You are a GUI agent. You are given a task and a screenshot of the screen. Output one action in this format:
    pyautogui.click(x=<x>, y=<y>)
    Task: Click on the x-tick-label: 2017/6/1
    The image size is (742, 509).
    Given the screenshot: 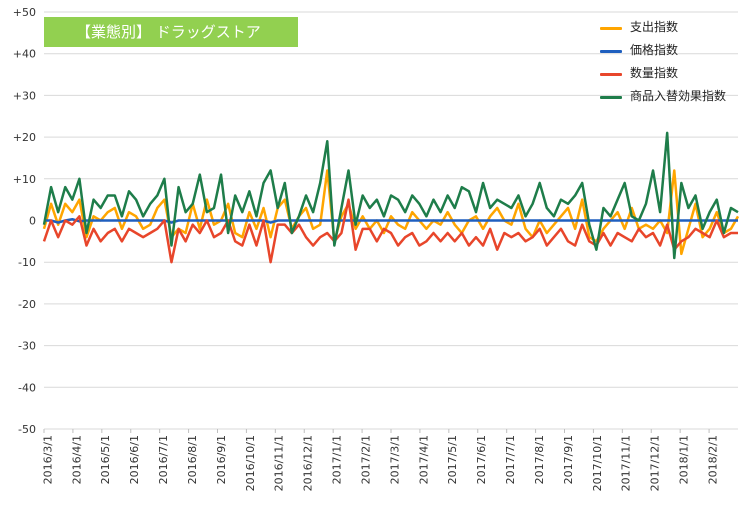 What is the action you would take?
    pyautogui.click(x=481, y=459)
    